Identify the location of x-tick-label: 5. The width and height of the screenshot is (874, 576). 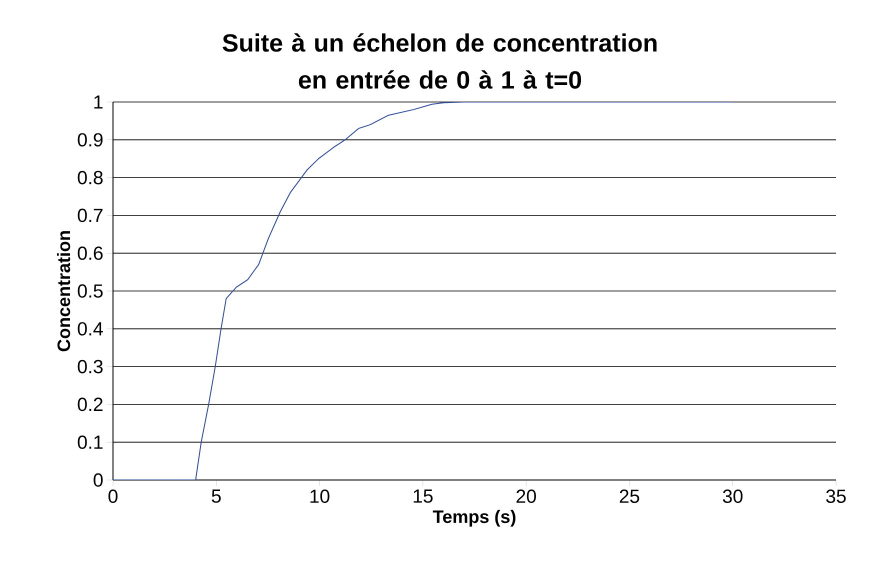
(216, 496).